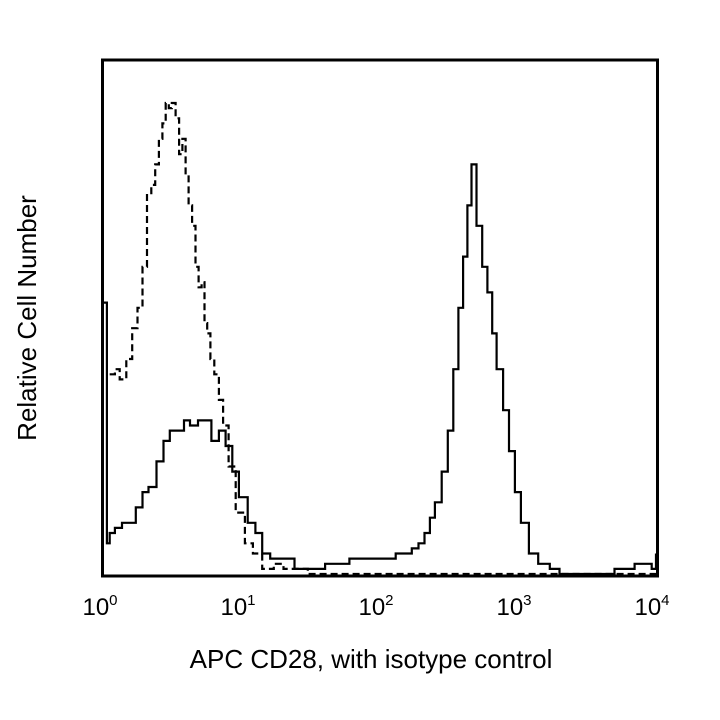 Image resolution: width=720 pixels, height=720 pixels. What do you see at coordinates (99, 606) in the screenshot?
I see `x-tick-label-0: 10⁰` at bounding box center [99, 606].